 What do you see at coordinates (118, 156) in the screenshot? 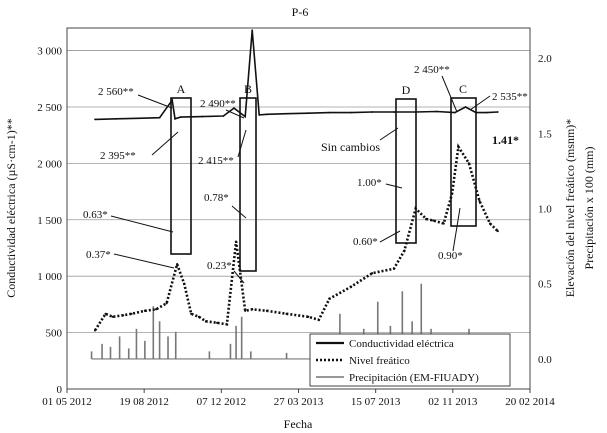
I see `annotation-2395: 2 395**` at bounding box center [118, 156].